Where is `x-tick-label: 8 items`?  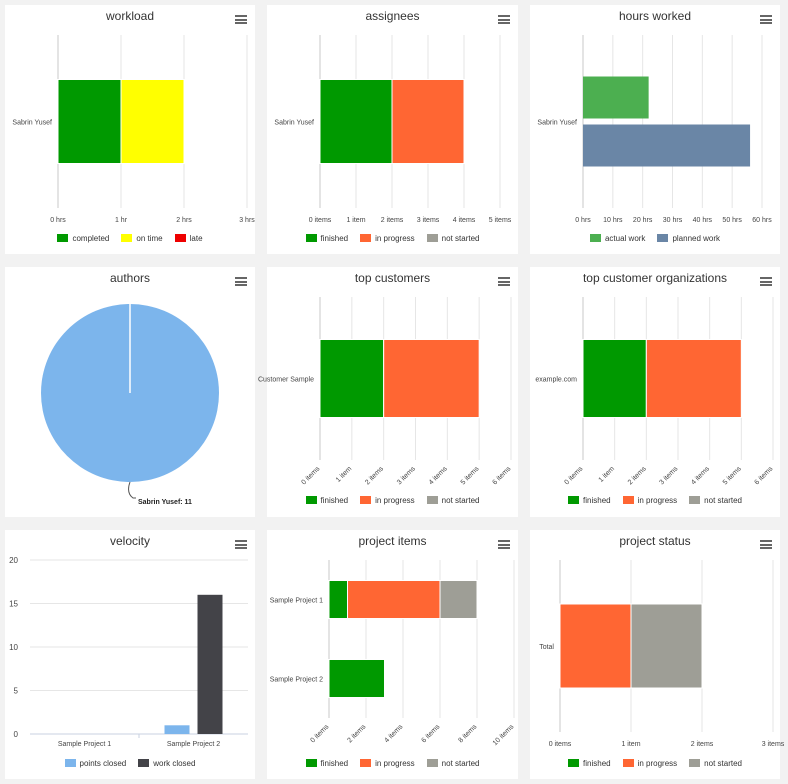
x-tick-label: 8 items is located at coordinates (468, 733).